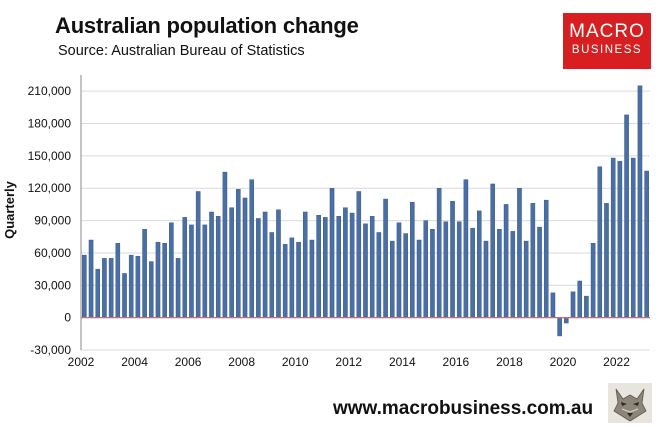 This screenshot has height=427, width=663. Describe the element at coordinates (9, 209) in the screenshot. I see `y-axis-label: Quarterly` at that location.